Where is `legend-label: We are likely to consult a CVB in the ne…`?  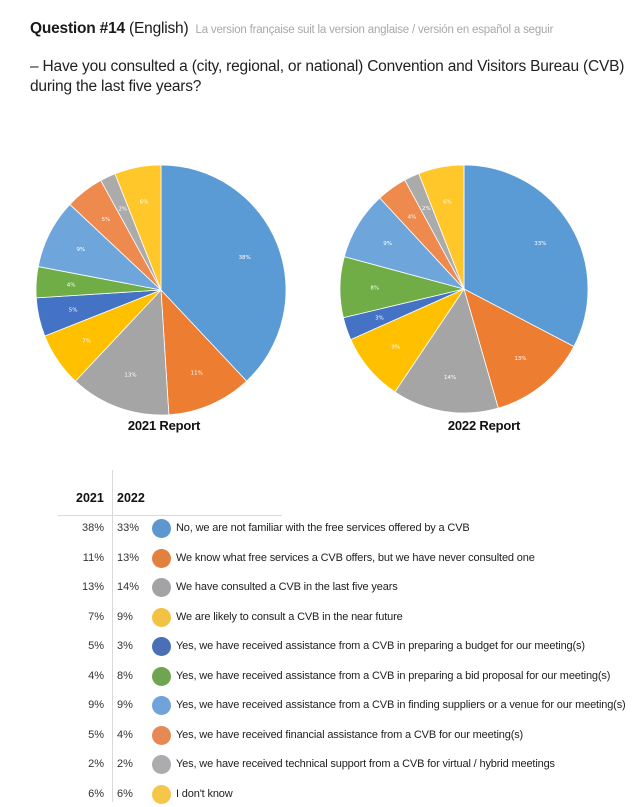
legend-label: We are likely to consult a CVB in the ne… is located at coordinates (289, 616).